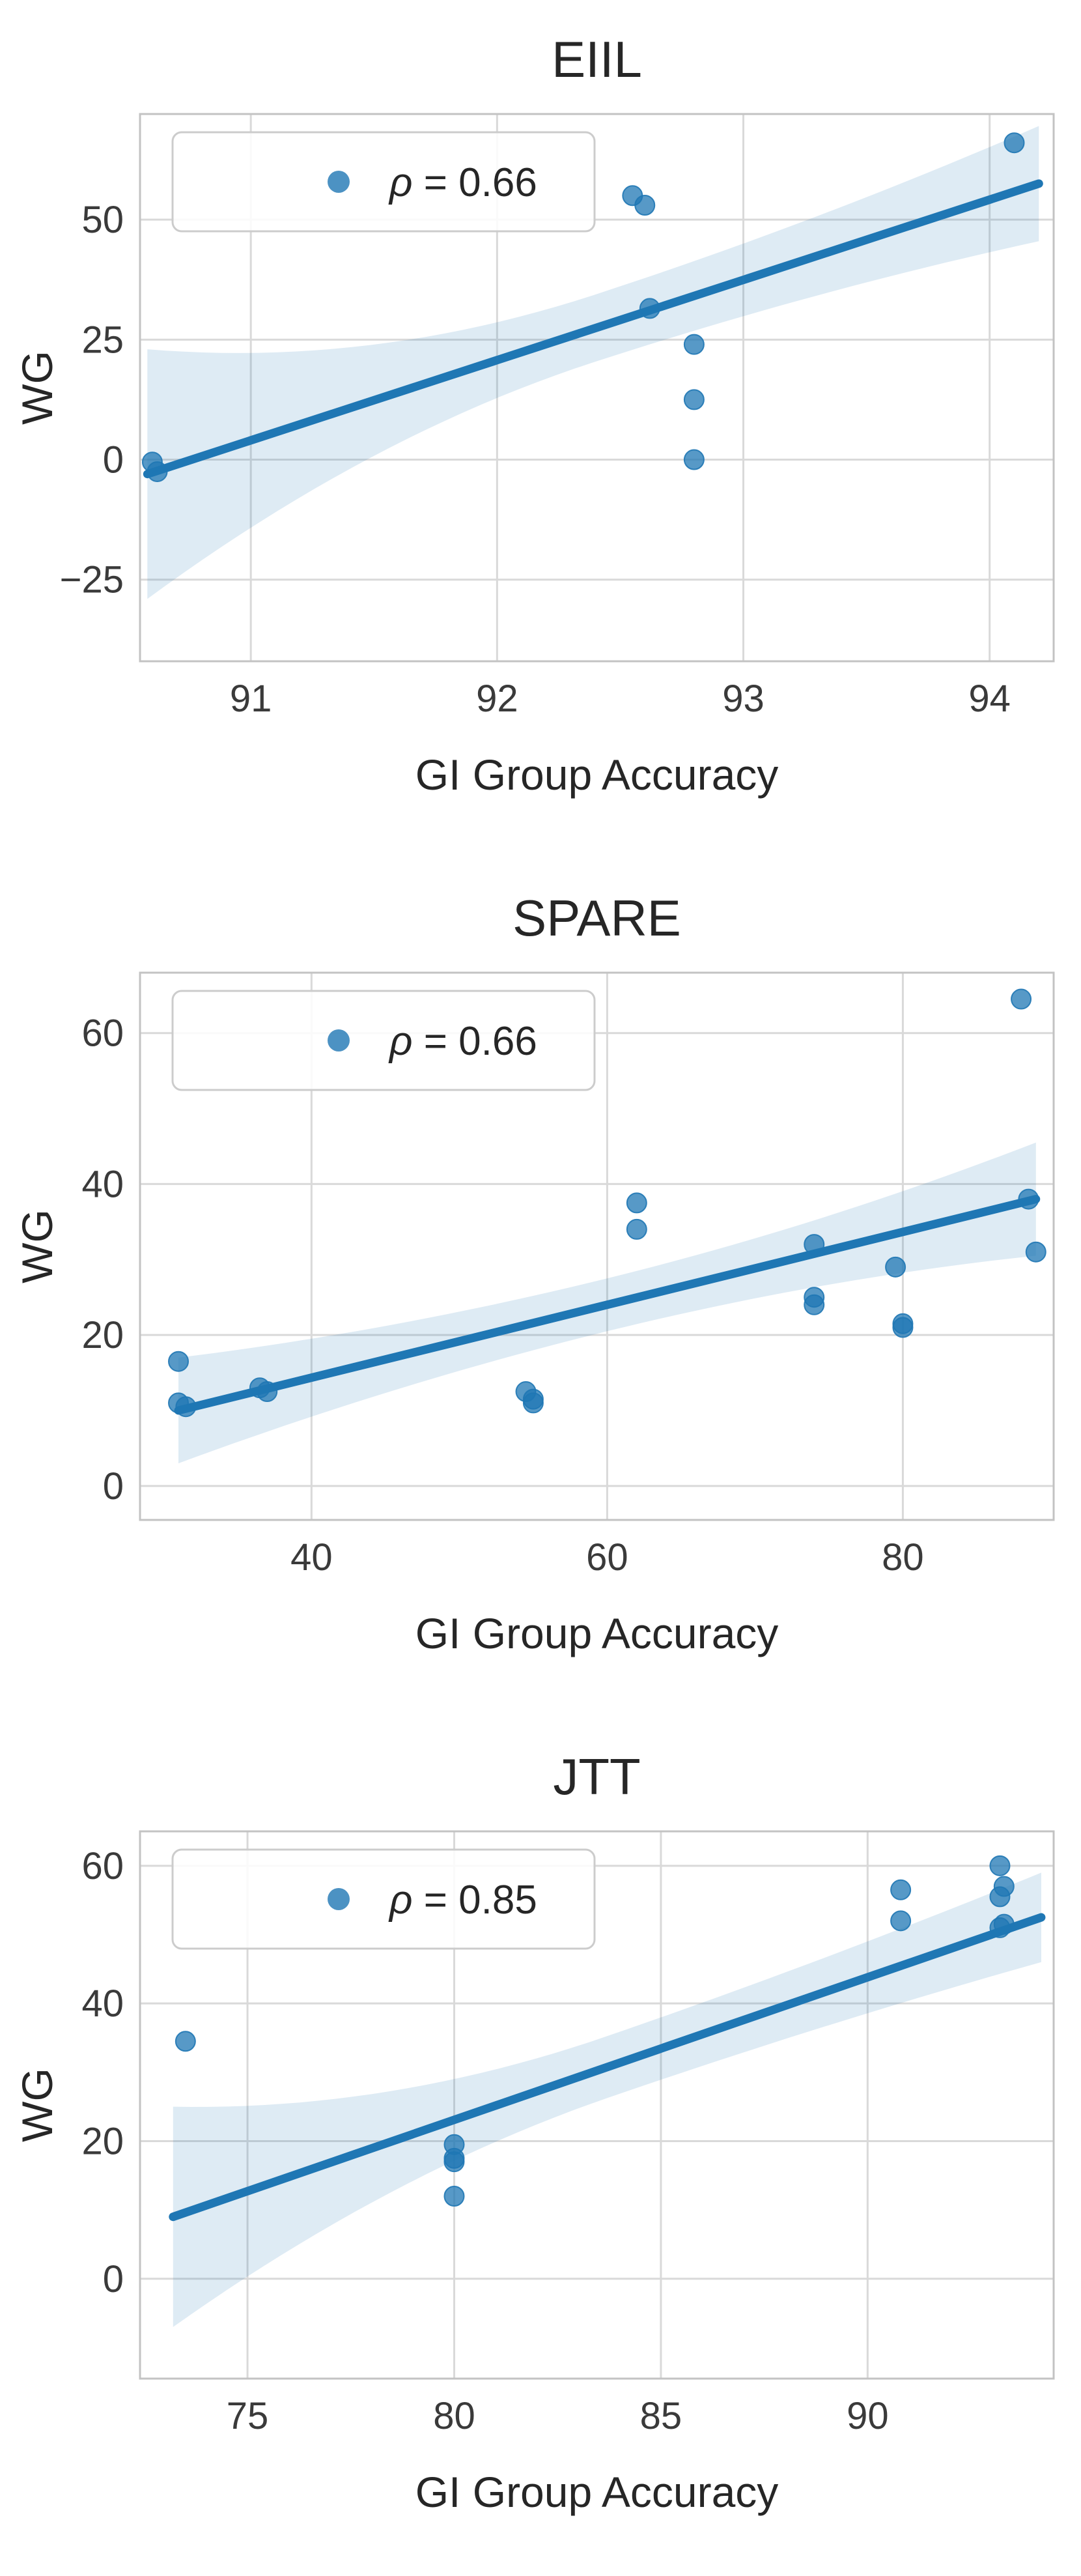 The image size is (1081, 2576). Describe the element at coordinates (497, 699) in the screenshot. I see `x-tick-label: 92` at that location.